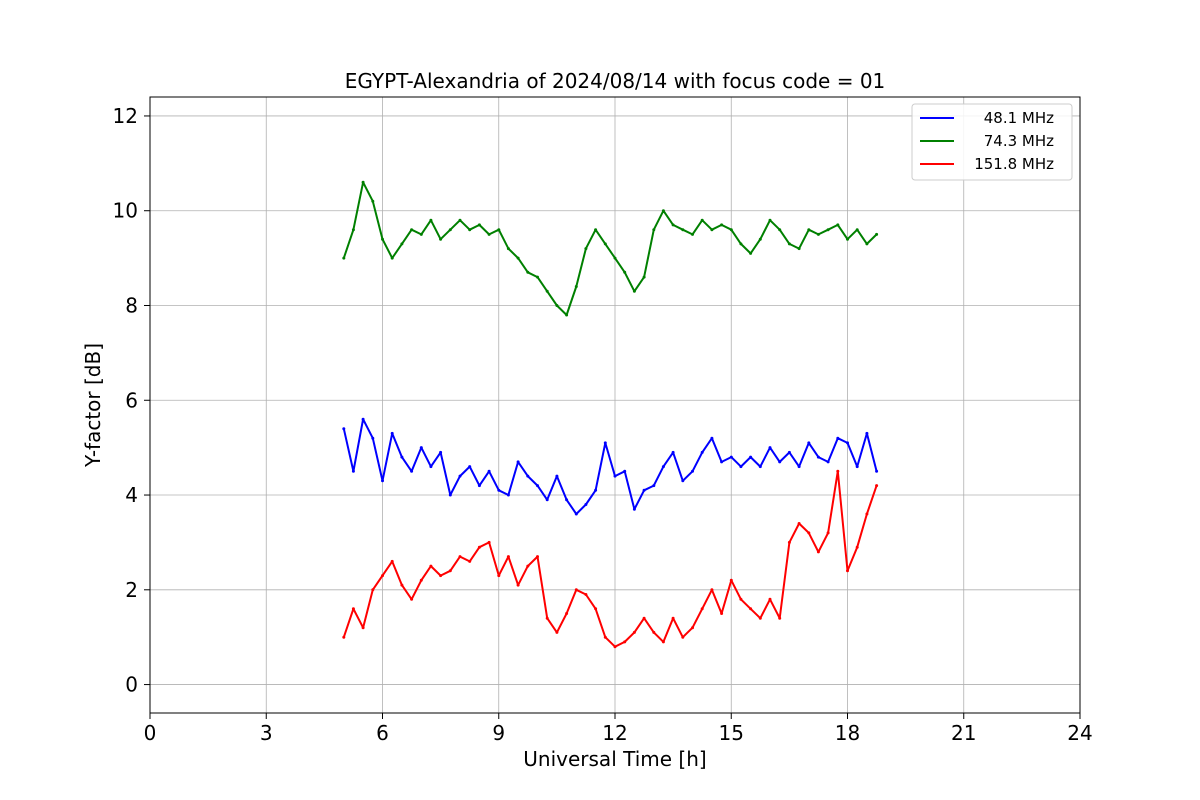 This screenshot has width=1200, height=800. What do you see at coordinates (125, 116) in the screenshot?
I see `y-tick-label: 12` at bounding box center [125, 116].